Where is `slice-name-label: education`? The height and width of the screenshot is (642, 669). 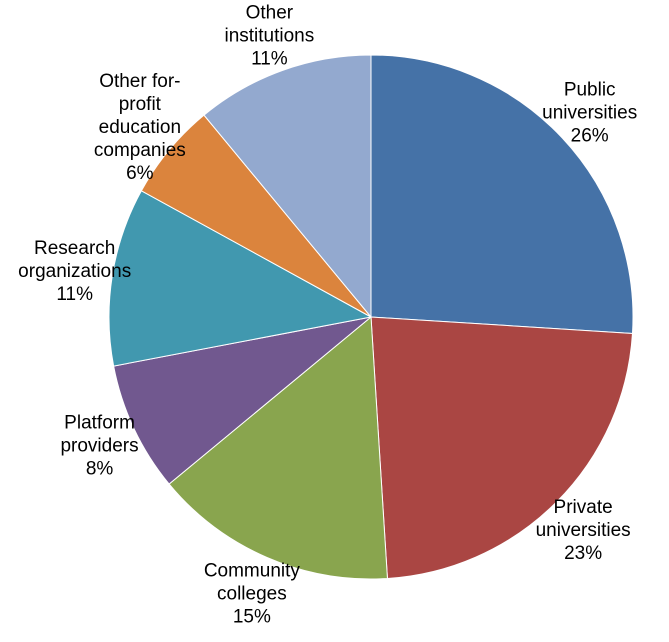 slice-name-label: education is located at coordinates (140, 127).